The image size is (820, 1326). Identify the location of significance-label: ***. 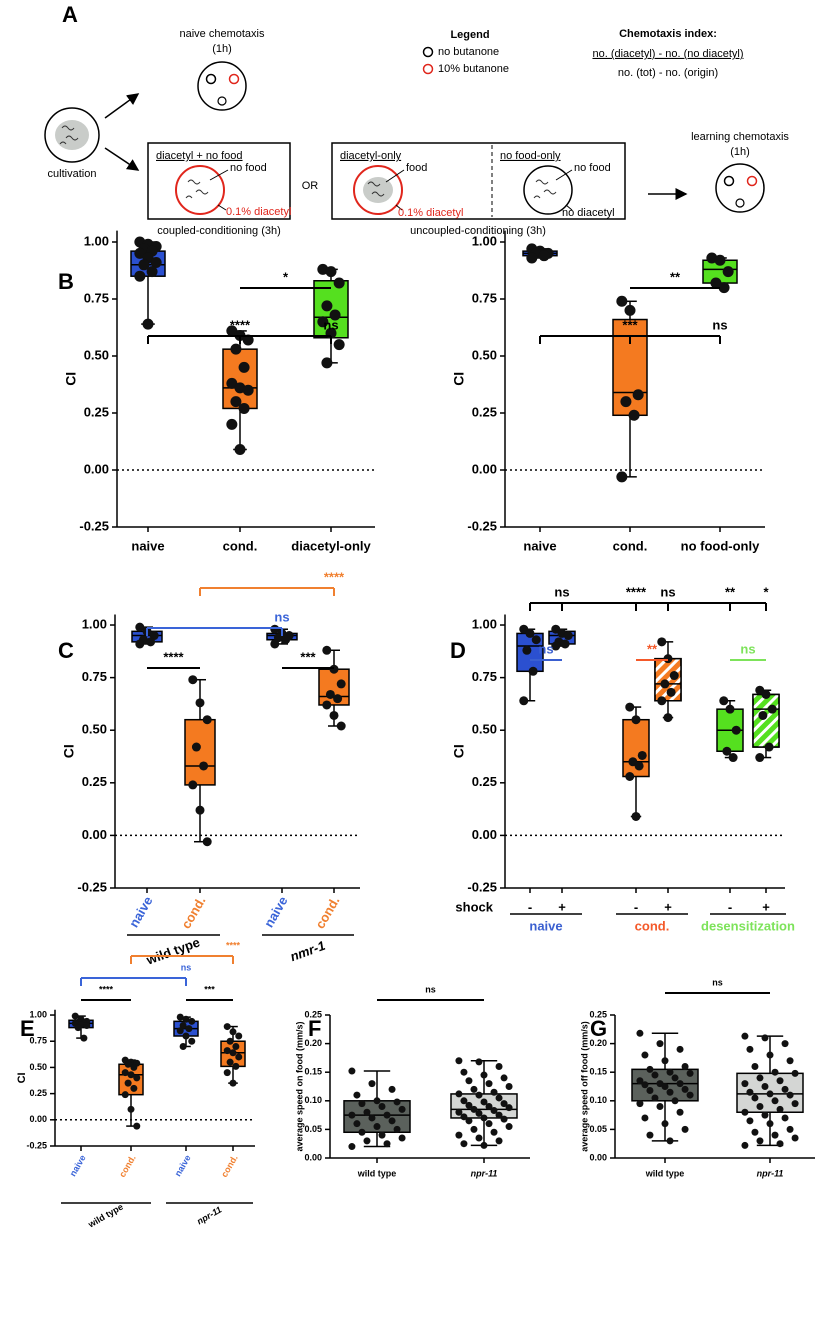
(308, 656).